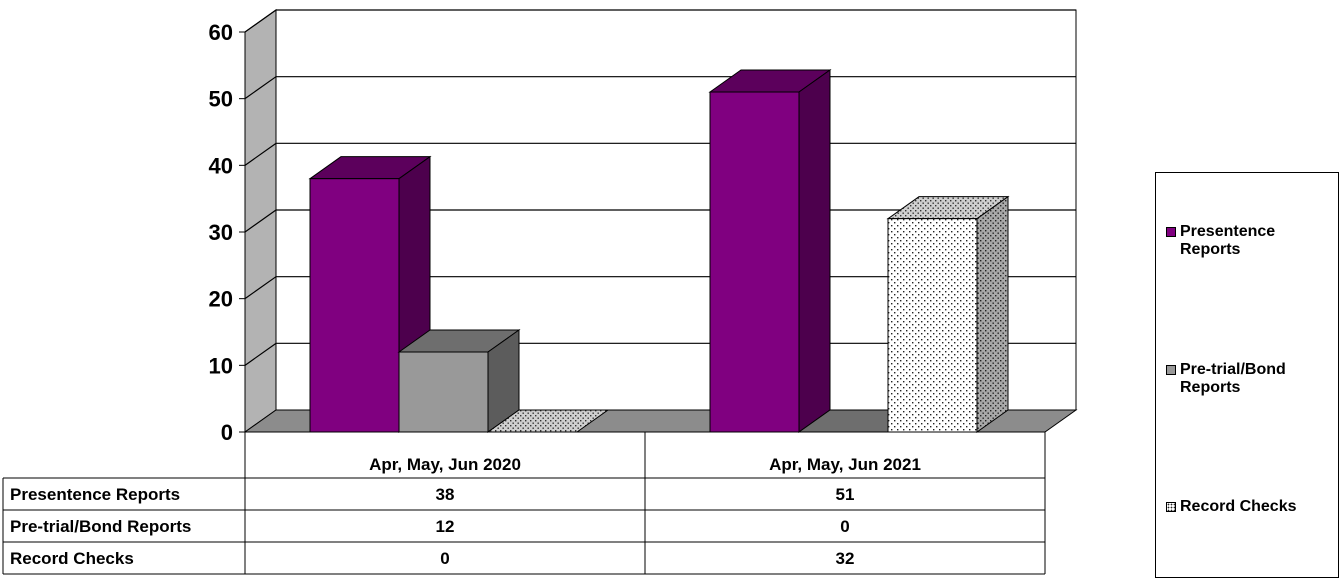  What do you see at coordinates (221, 32) in the screenshot?
I see `y-tick-label: 60` at bounding box center [221, 32].